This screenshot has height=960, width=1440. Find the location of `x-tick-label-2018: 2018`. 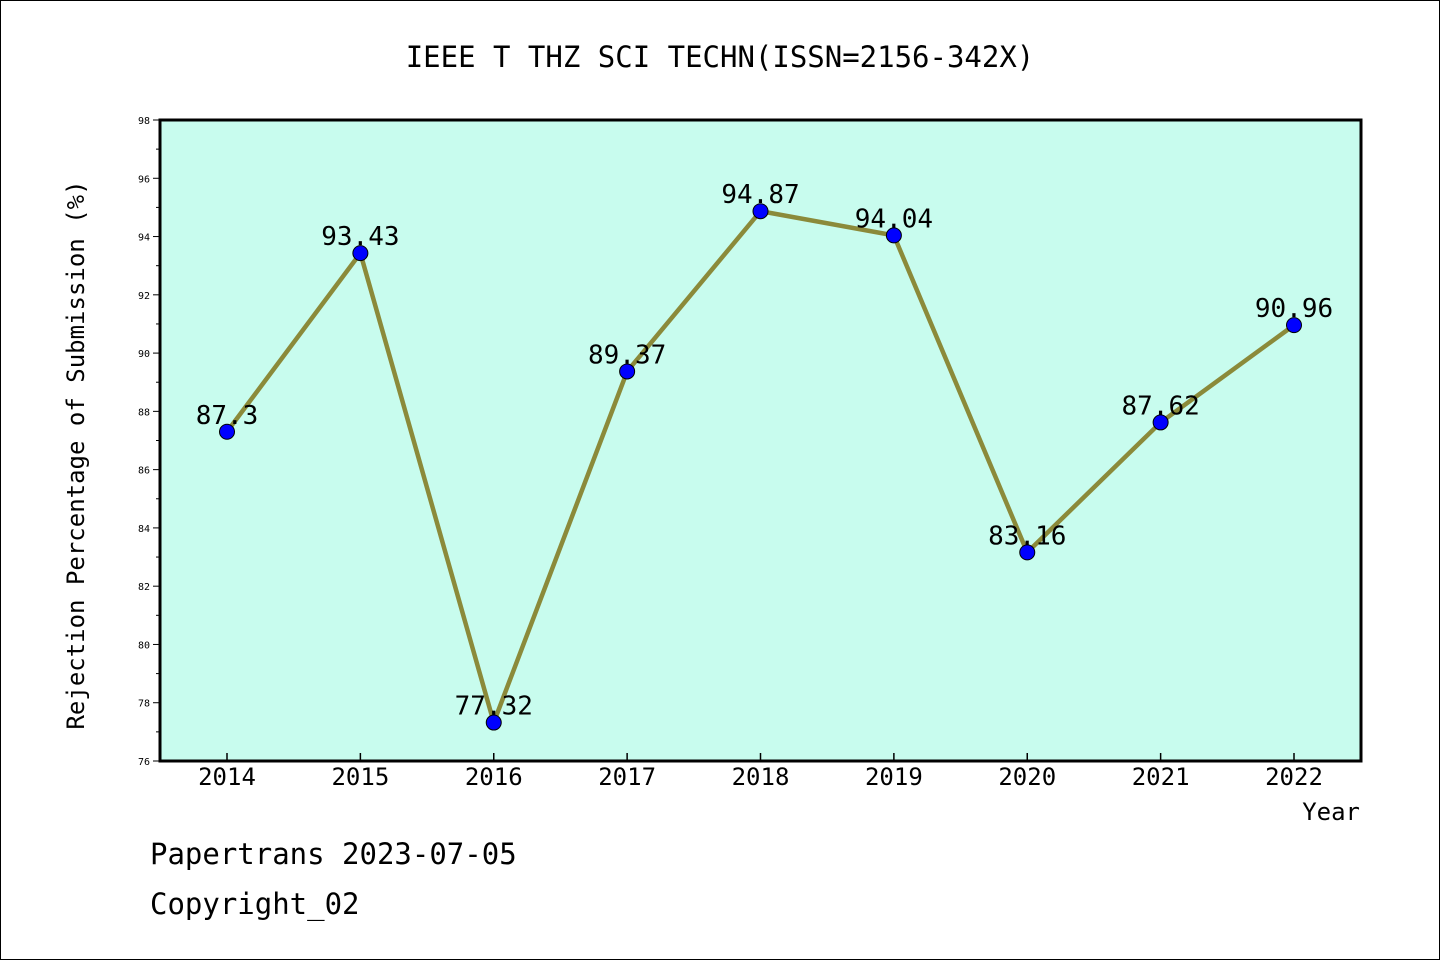

x-tick-label-2018: 2018 is located at coordinates (761, 777).